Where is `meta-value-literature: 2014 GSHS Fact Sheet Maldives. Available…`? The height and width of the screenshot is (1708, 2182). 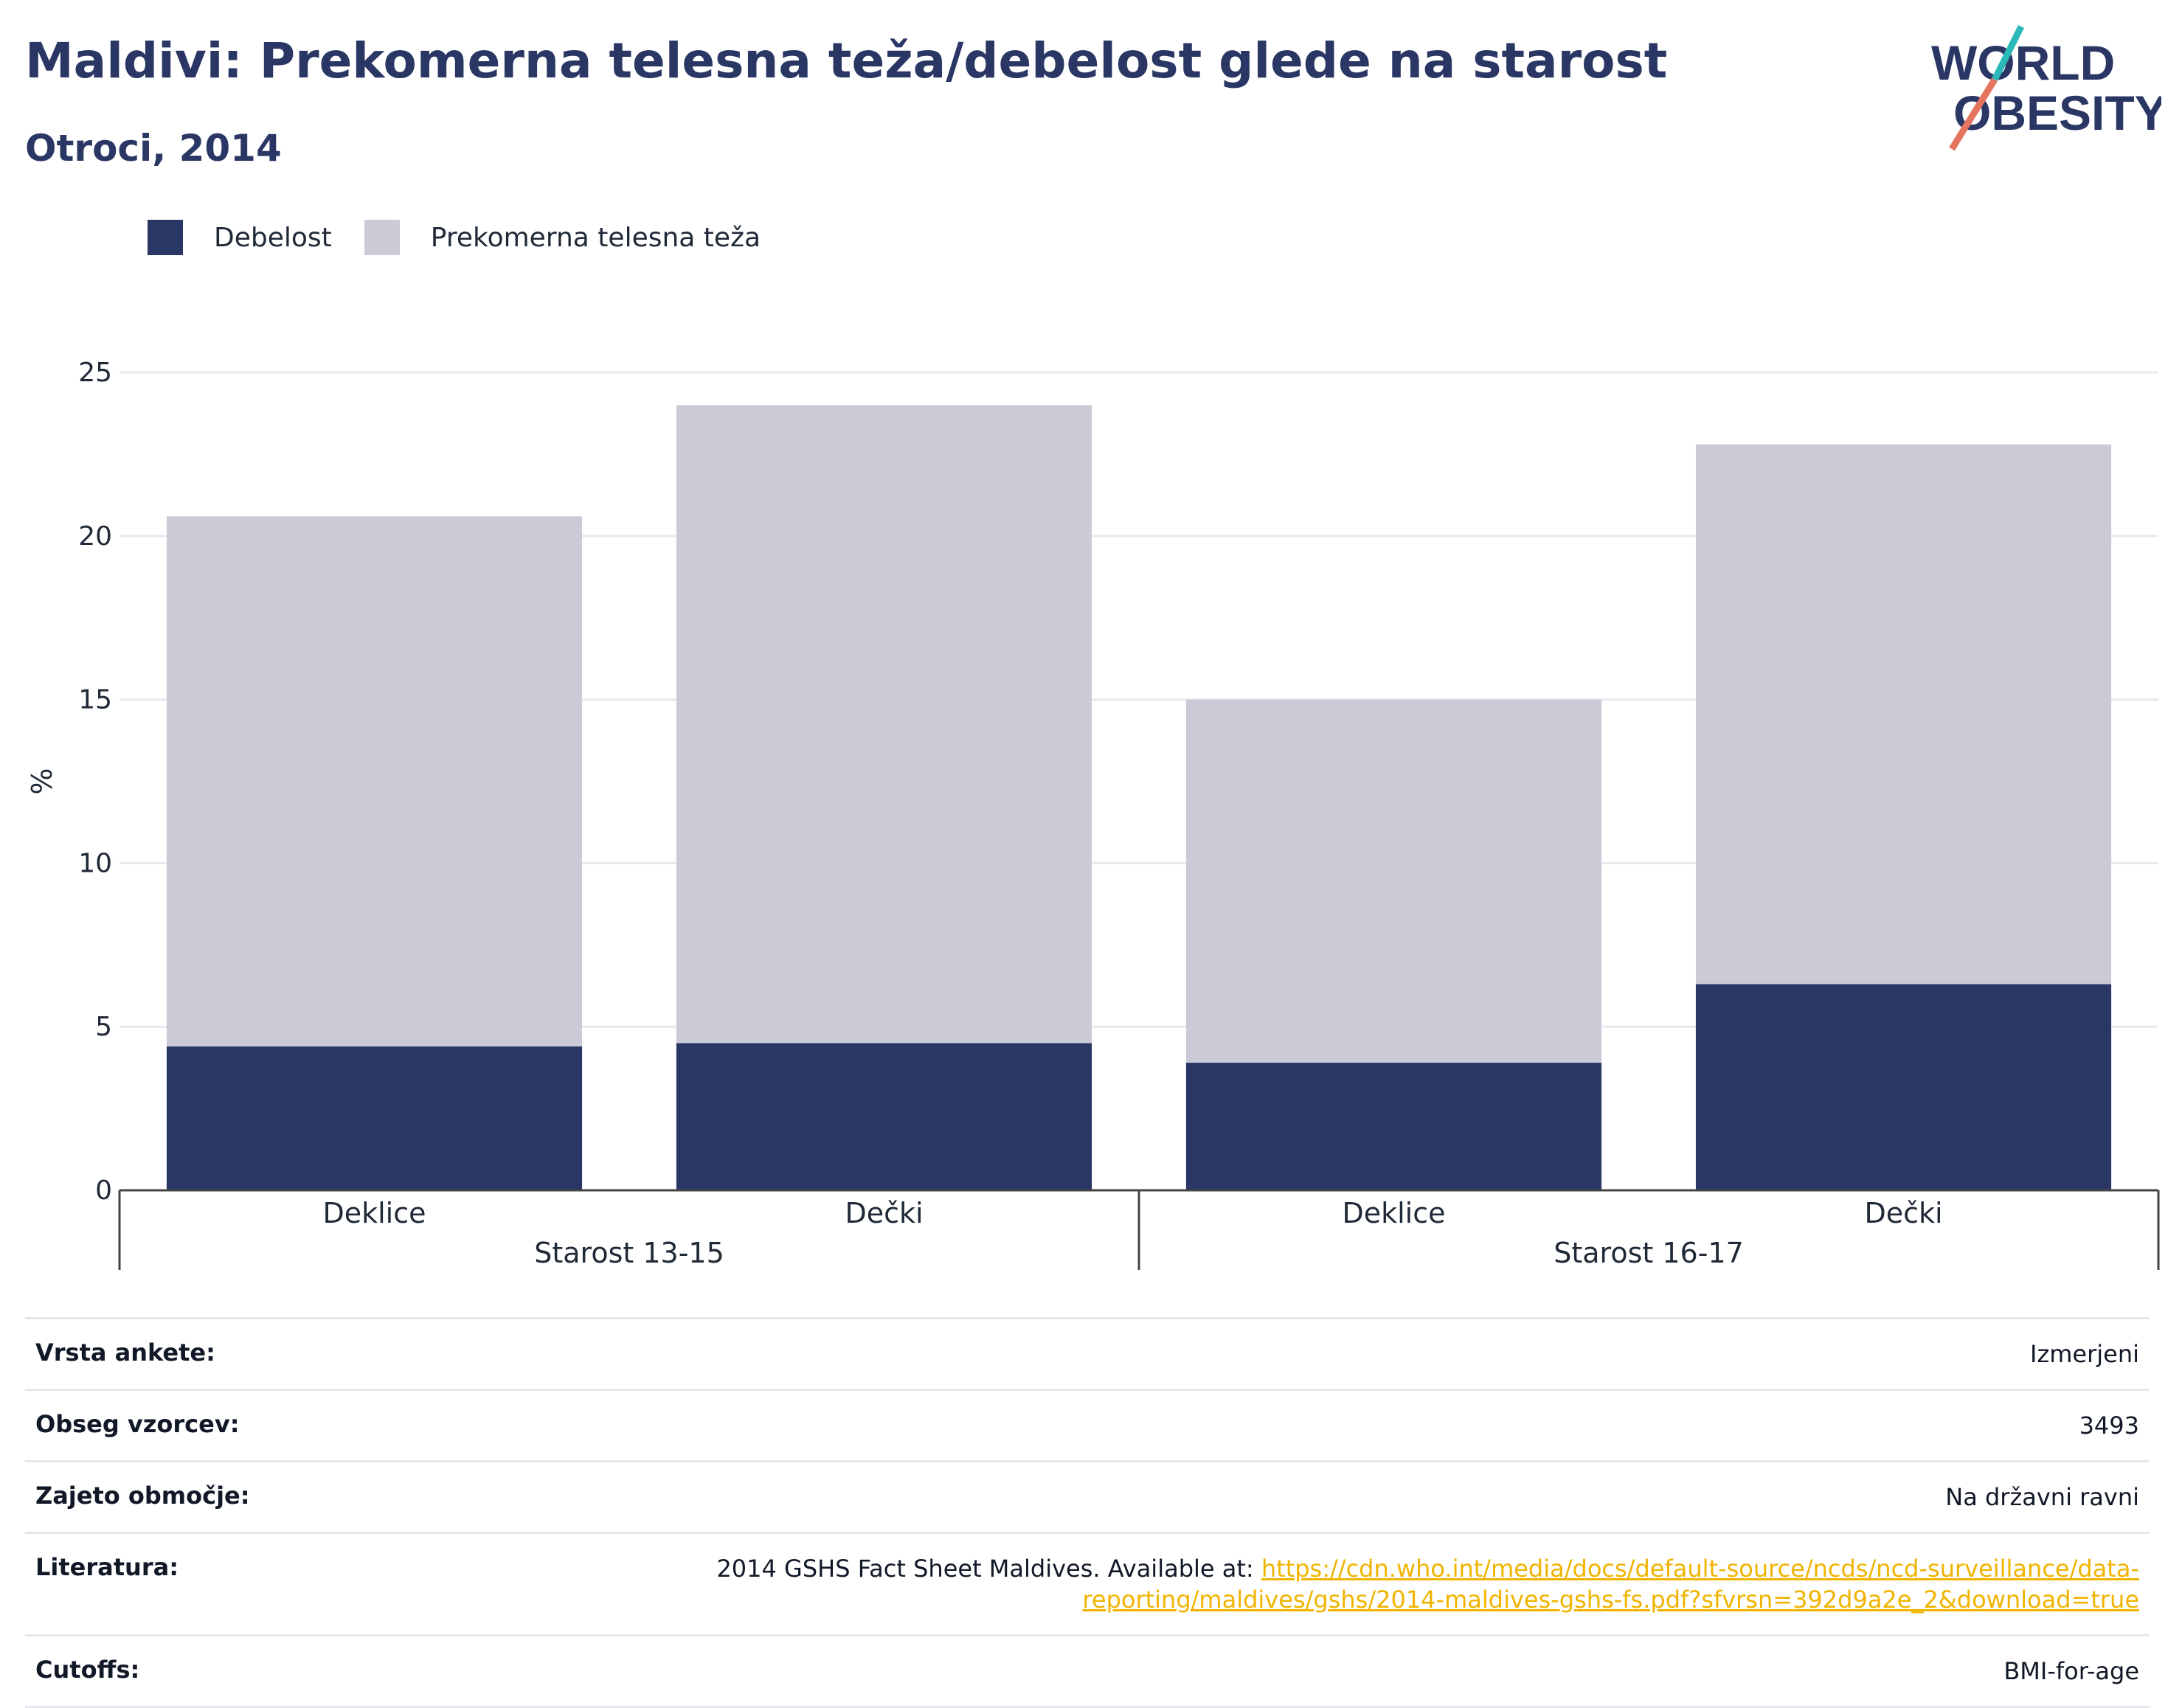 meta-value-literature: 2014 GSHS Fact Sheet Maldives. Available… is located at coordinates (1291, 1584).